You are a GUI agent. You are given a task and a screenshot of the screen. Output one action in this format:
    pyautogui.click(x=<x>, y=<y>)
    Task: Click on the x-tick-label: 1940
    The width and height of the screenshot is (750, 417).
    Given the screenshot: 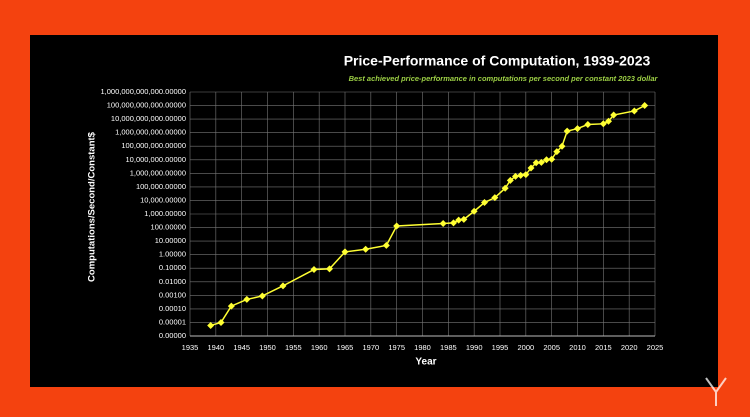 What is the action you would take?
    pyautogui.click(x=215, y=347)
    